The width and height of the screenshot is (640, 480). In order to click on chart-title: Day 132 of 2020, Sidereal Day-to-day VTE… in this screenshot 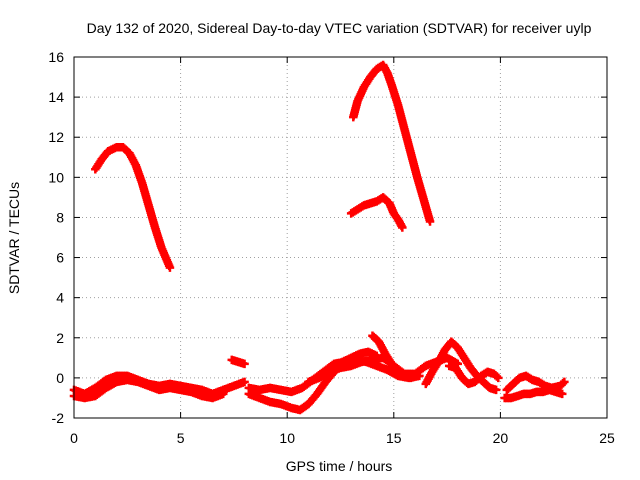, I will do `click(339, 28)`.